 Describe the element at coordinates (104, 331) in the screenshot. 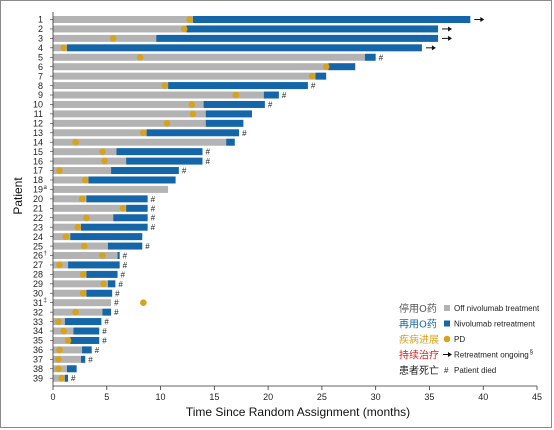

I see `died-marker-patient-34: #` at that location.